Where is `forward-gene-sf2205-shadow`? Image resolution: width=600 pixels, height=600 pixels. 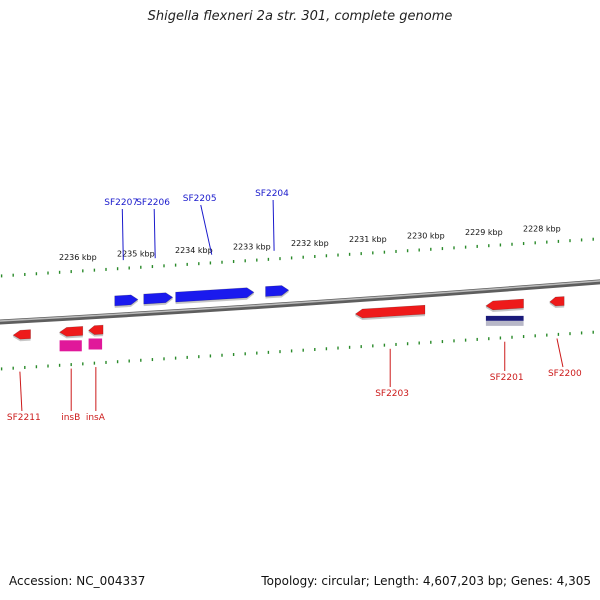 forward-gene-sf2205-shadow is located at coordinates (214, 298).